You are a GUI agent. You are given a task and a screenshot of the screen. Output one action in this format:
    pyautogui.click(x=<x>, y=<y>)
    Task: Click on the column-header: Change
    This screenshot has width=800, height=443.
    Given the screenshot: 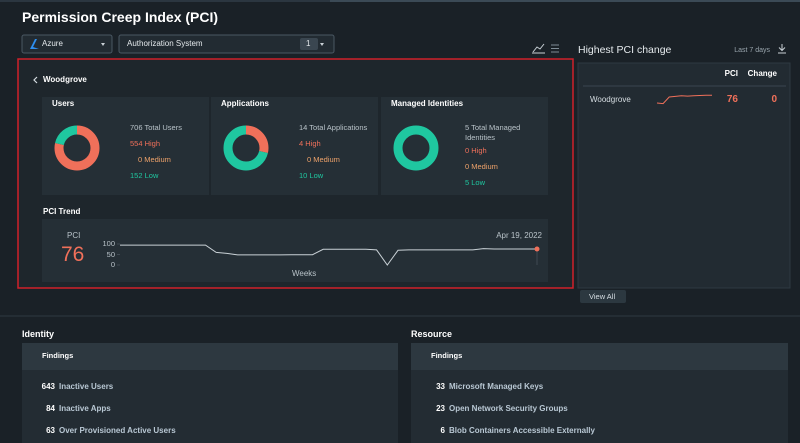 What is the action you would take?
    pyautogui.click(x=762, y=73)
    